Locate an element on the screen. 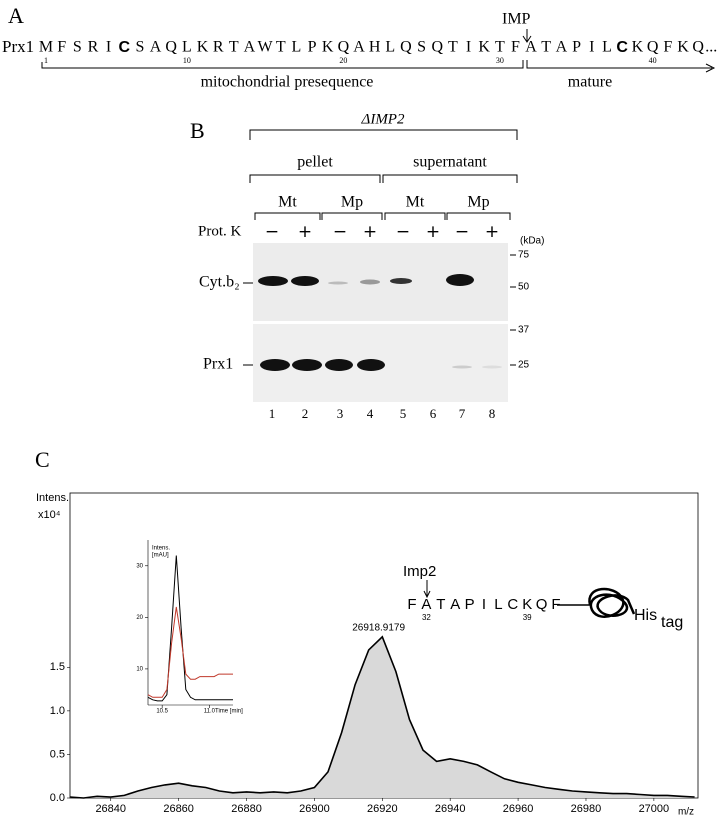  lane-number: 1 is located at coordinates (272, 413).